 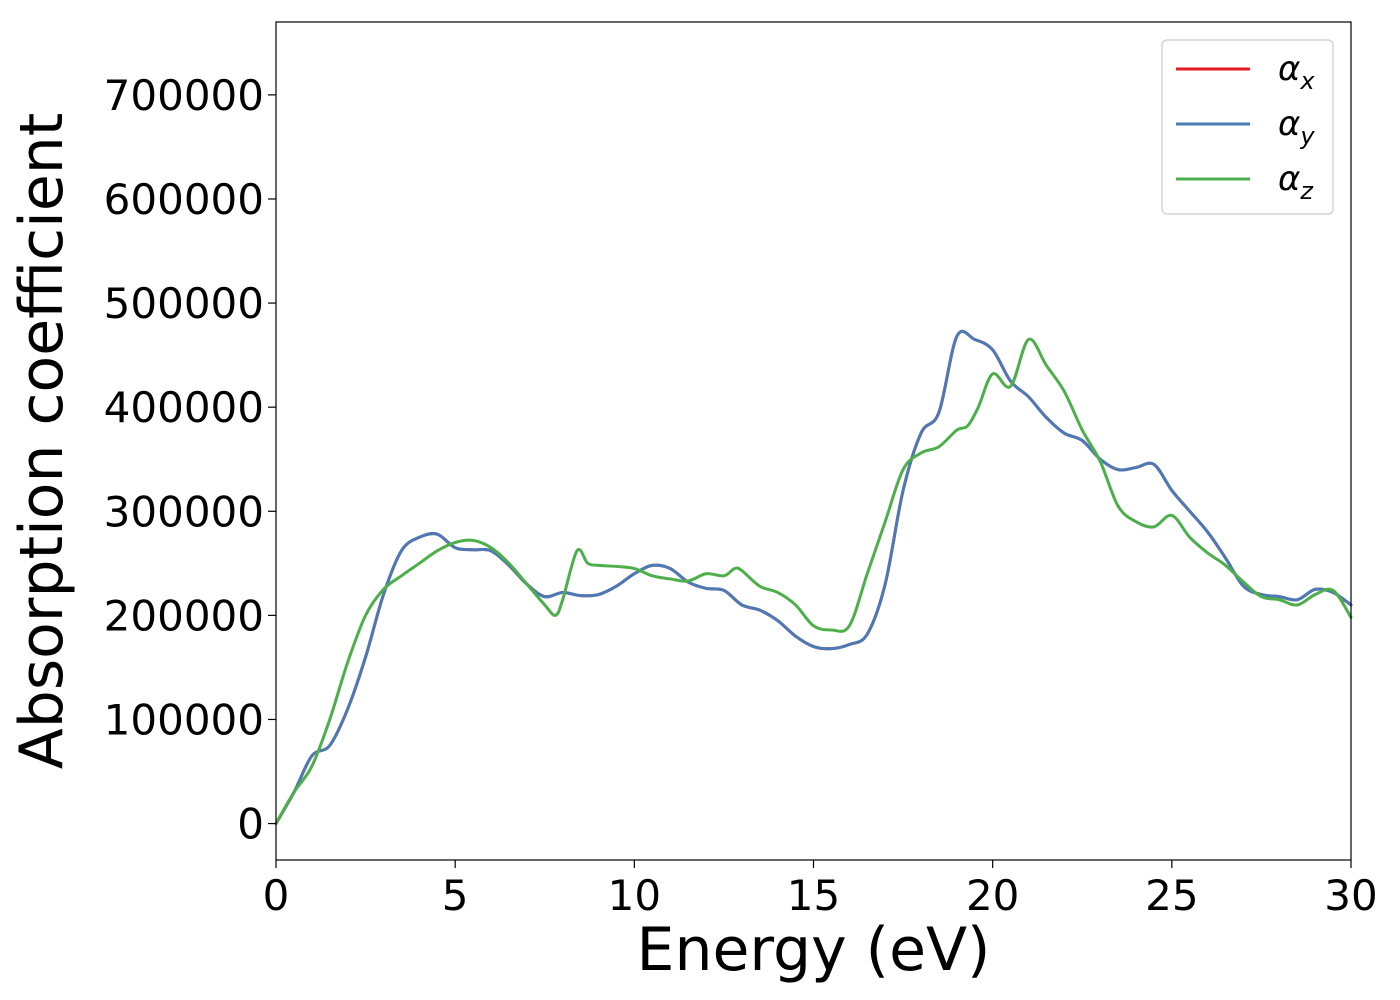 I want to click on legend-frame, so click(x=1247, y=127).